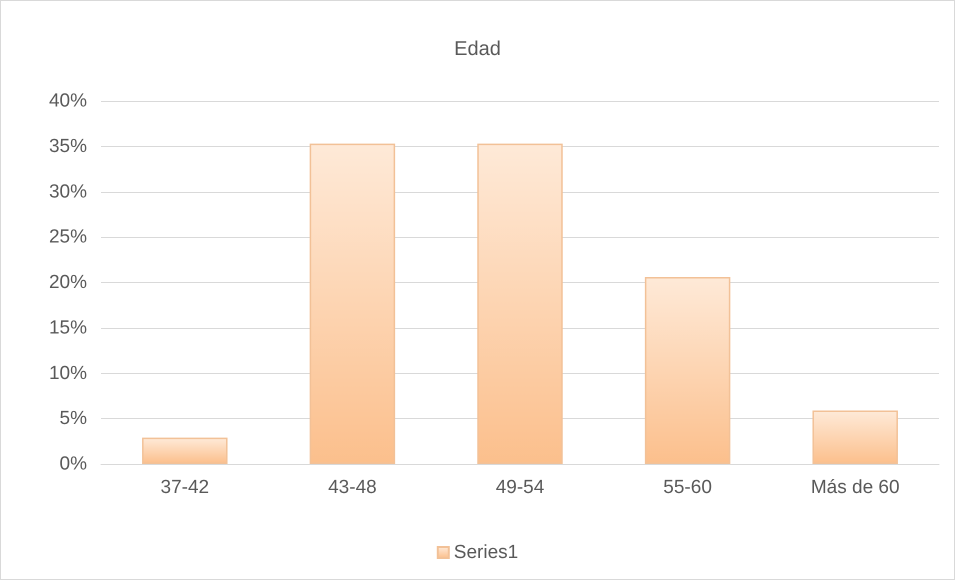 Image resolution: width=955 pixels, height=580 pixels. I want to click on x-tick-label: 49-54, so click(520, 487).